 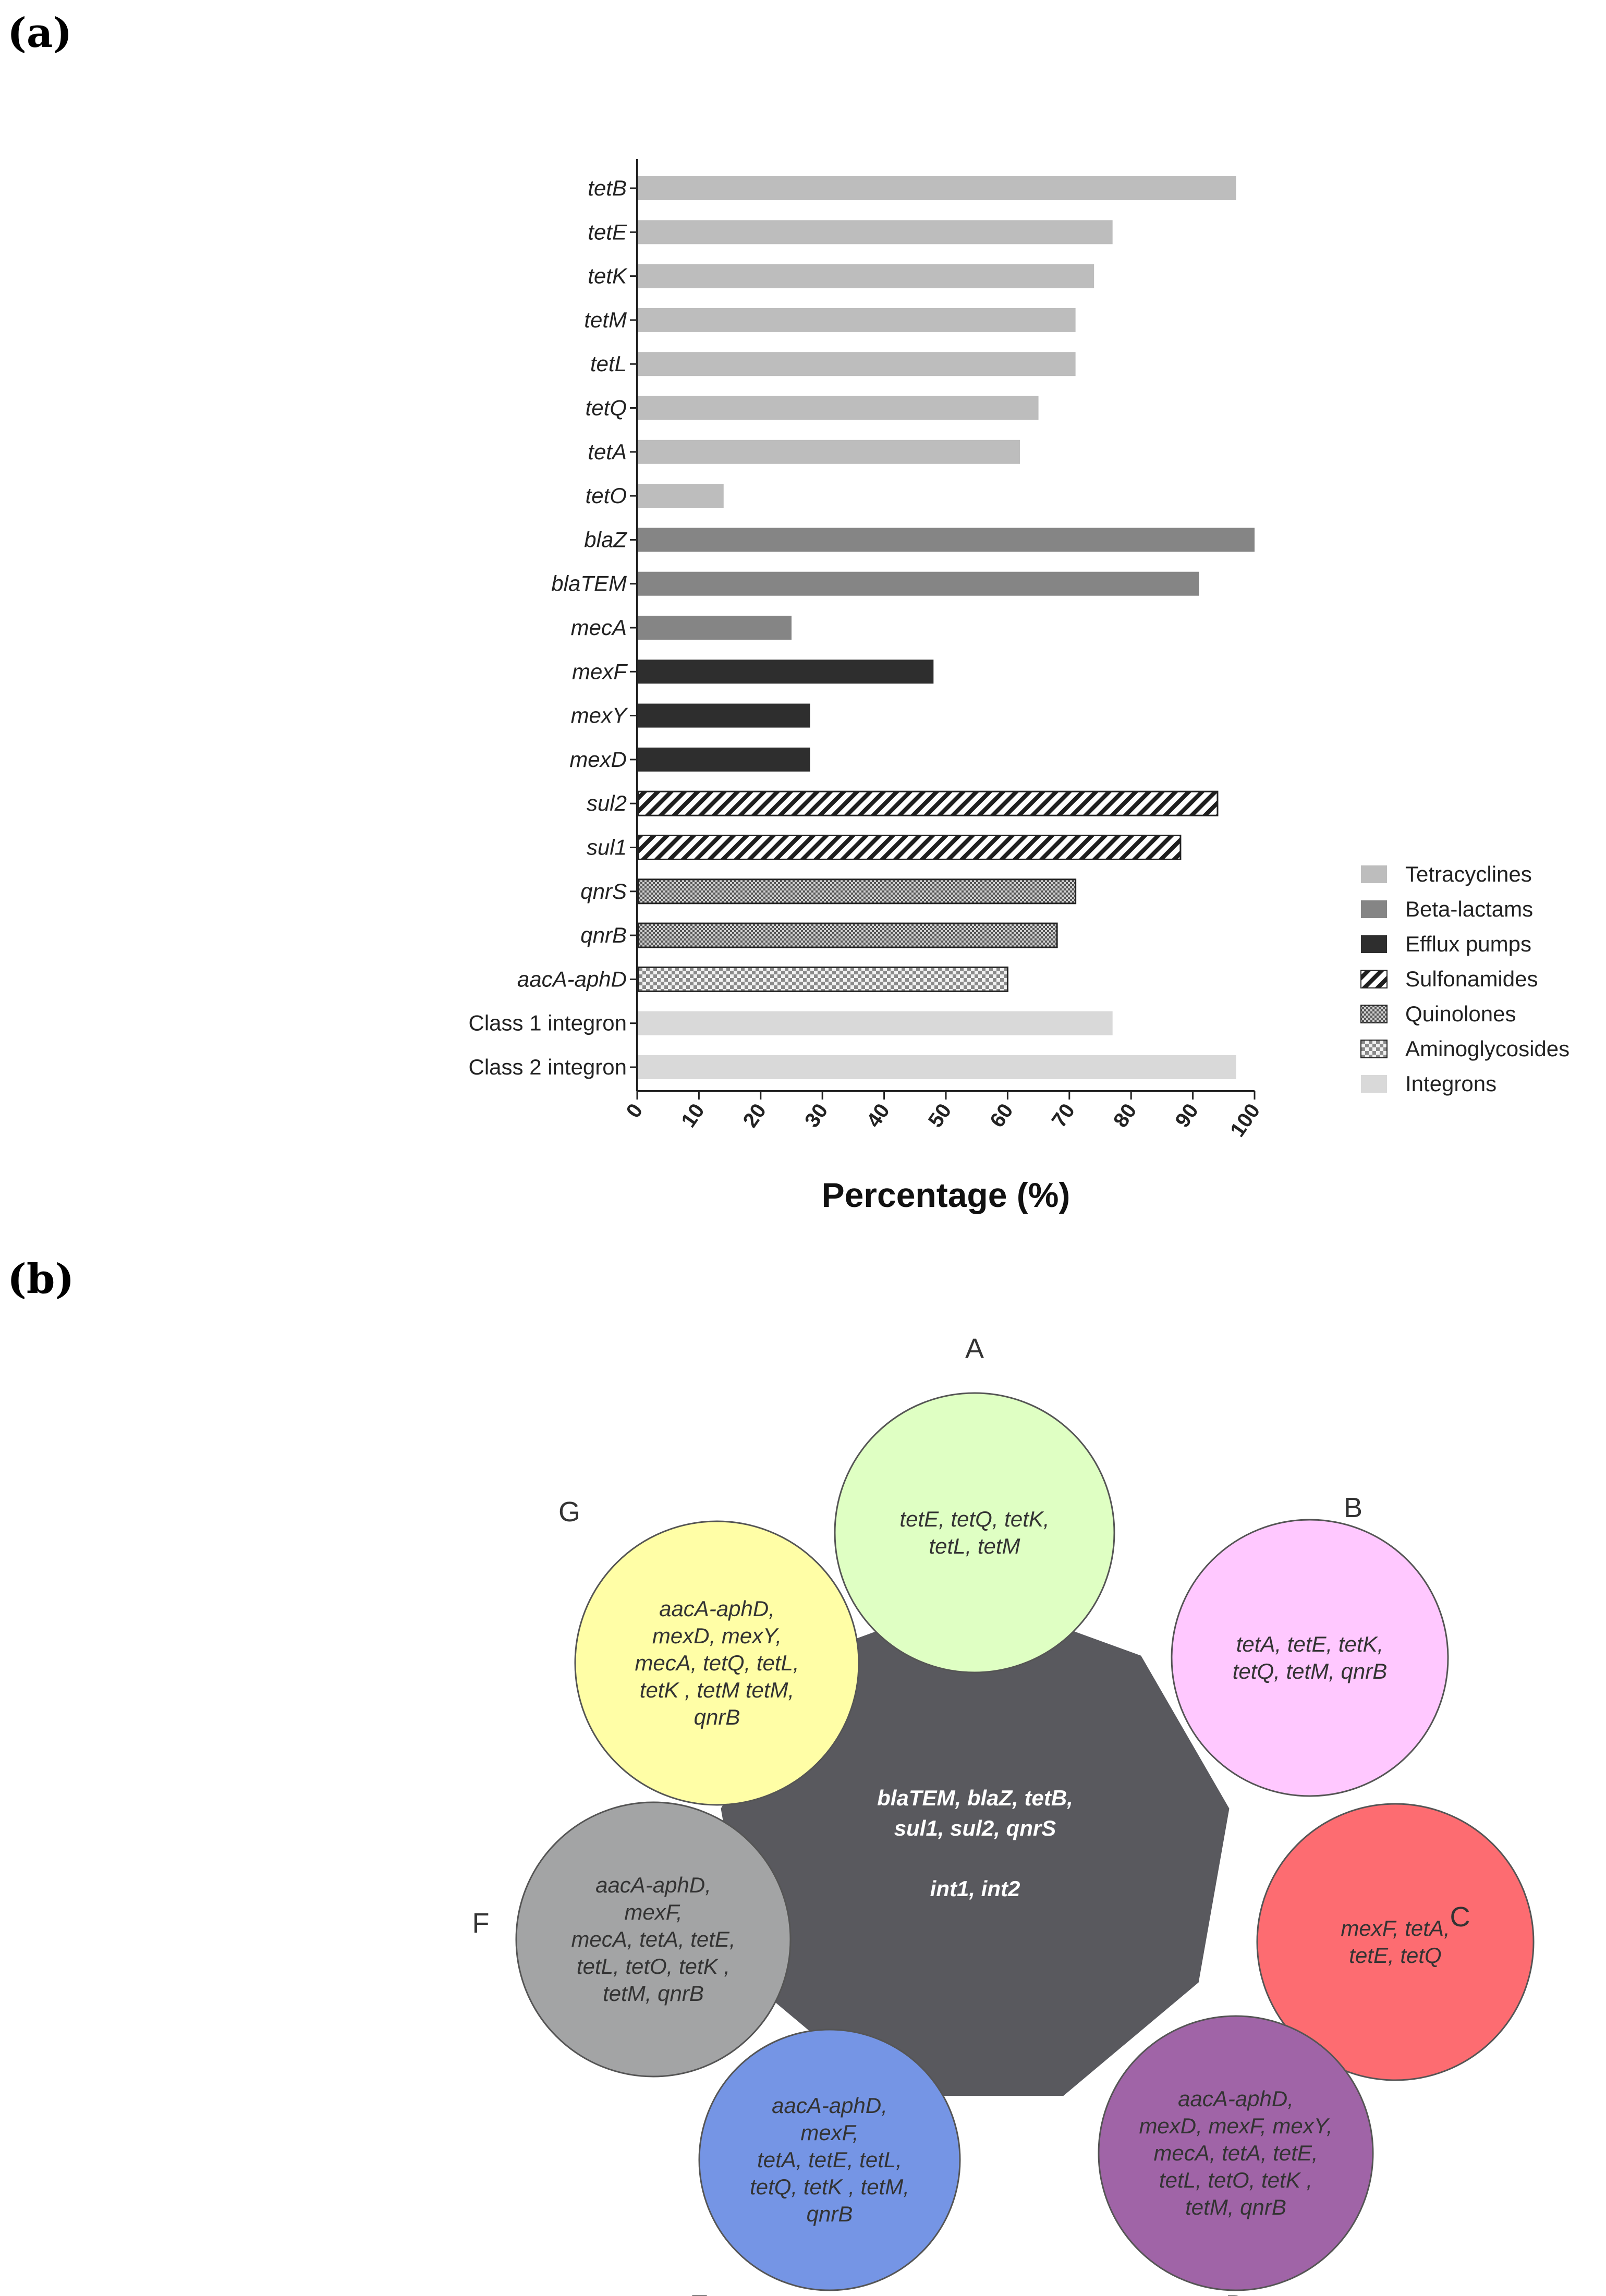 I want to click on panel-b-label: (b), so click(x=40, y=1279).